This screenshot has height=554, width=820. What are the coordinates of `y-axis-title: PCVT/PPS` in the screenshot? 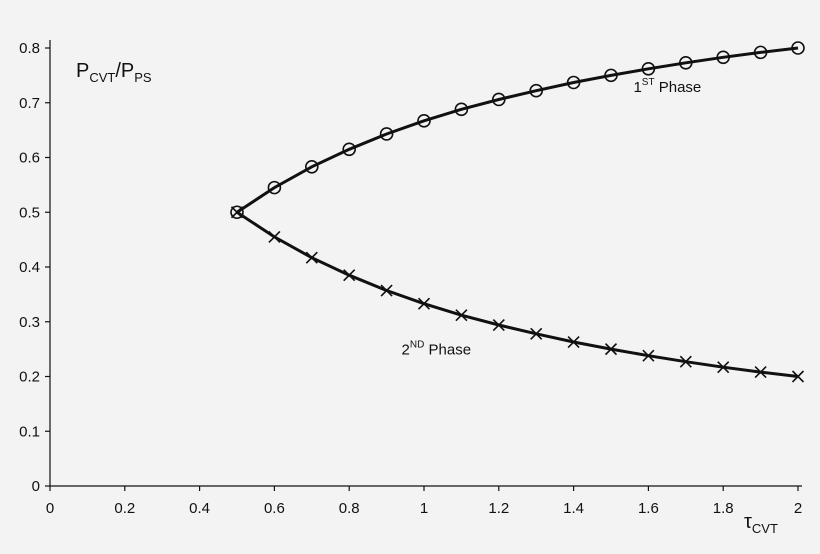 It's located at (114, 72).